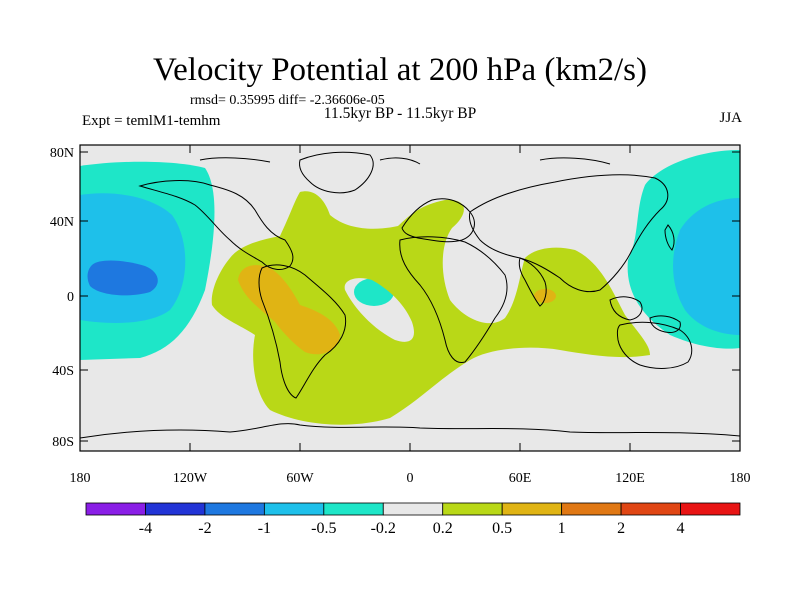  Describe the element at coordinates (730, 118) in the screenshot. I see `season-label: JJA` at that location.